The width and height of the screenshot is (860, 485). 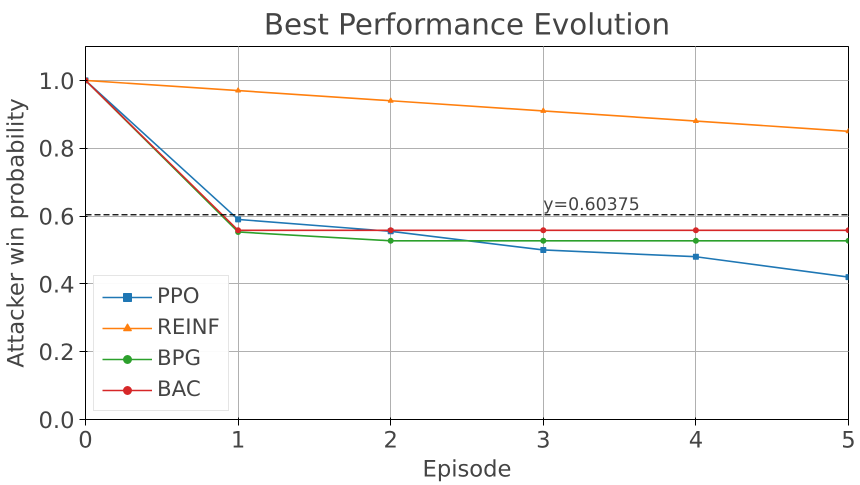 I want to click on y-tick-label: 0.8, so click(x=56, y=149).